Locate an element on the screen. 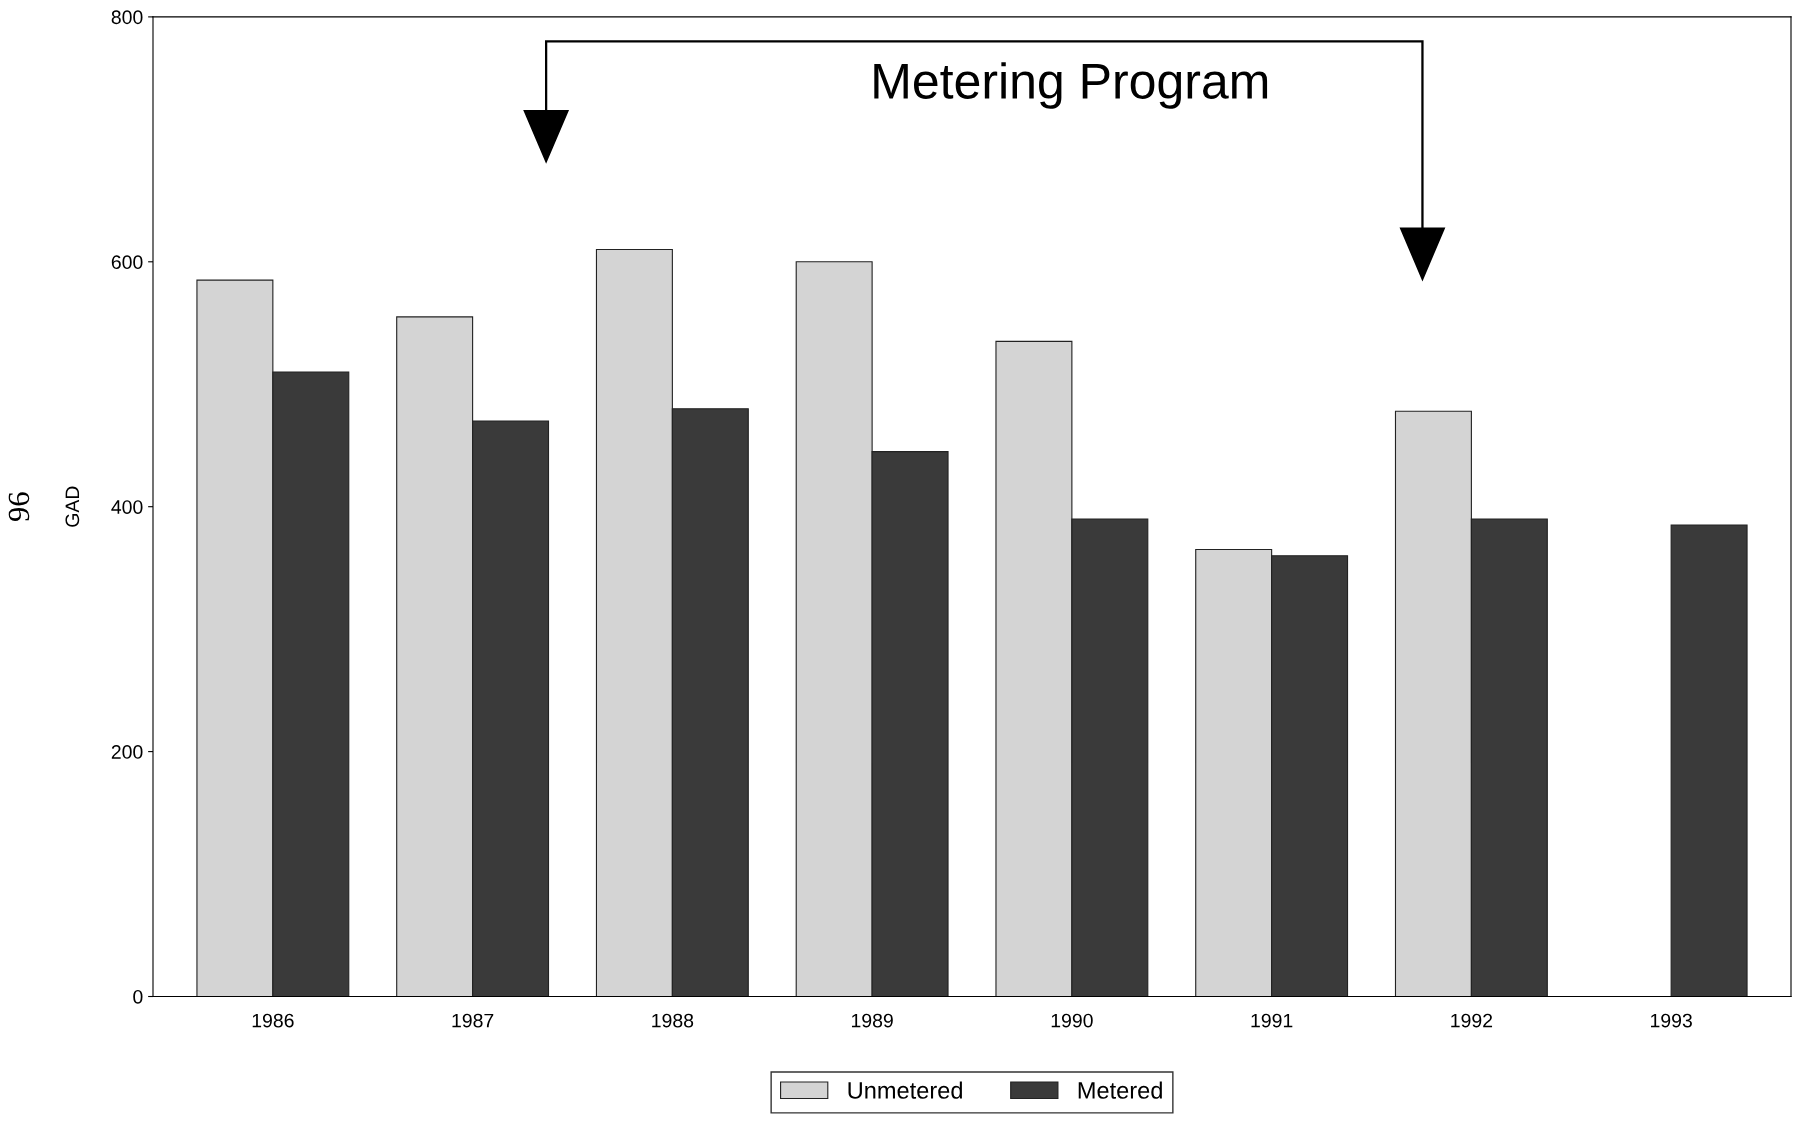 The image size is (1800, 1126). x-tick-label: 1993 is located at coordinates (1671, 1020).